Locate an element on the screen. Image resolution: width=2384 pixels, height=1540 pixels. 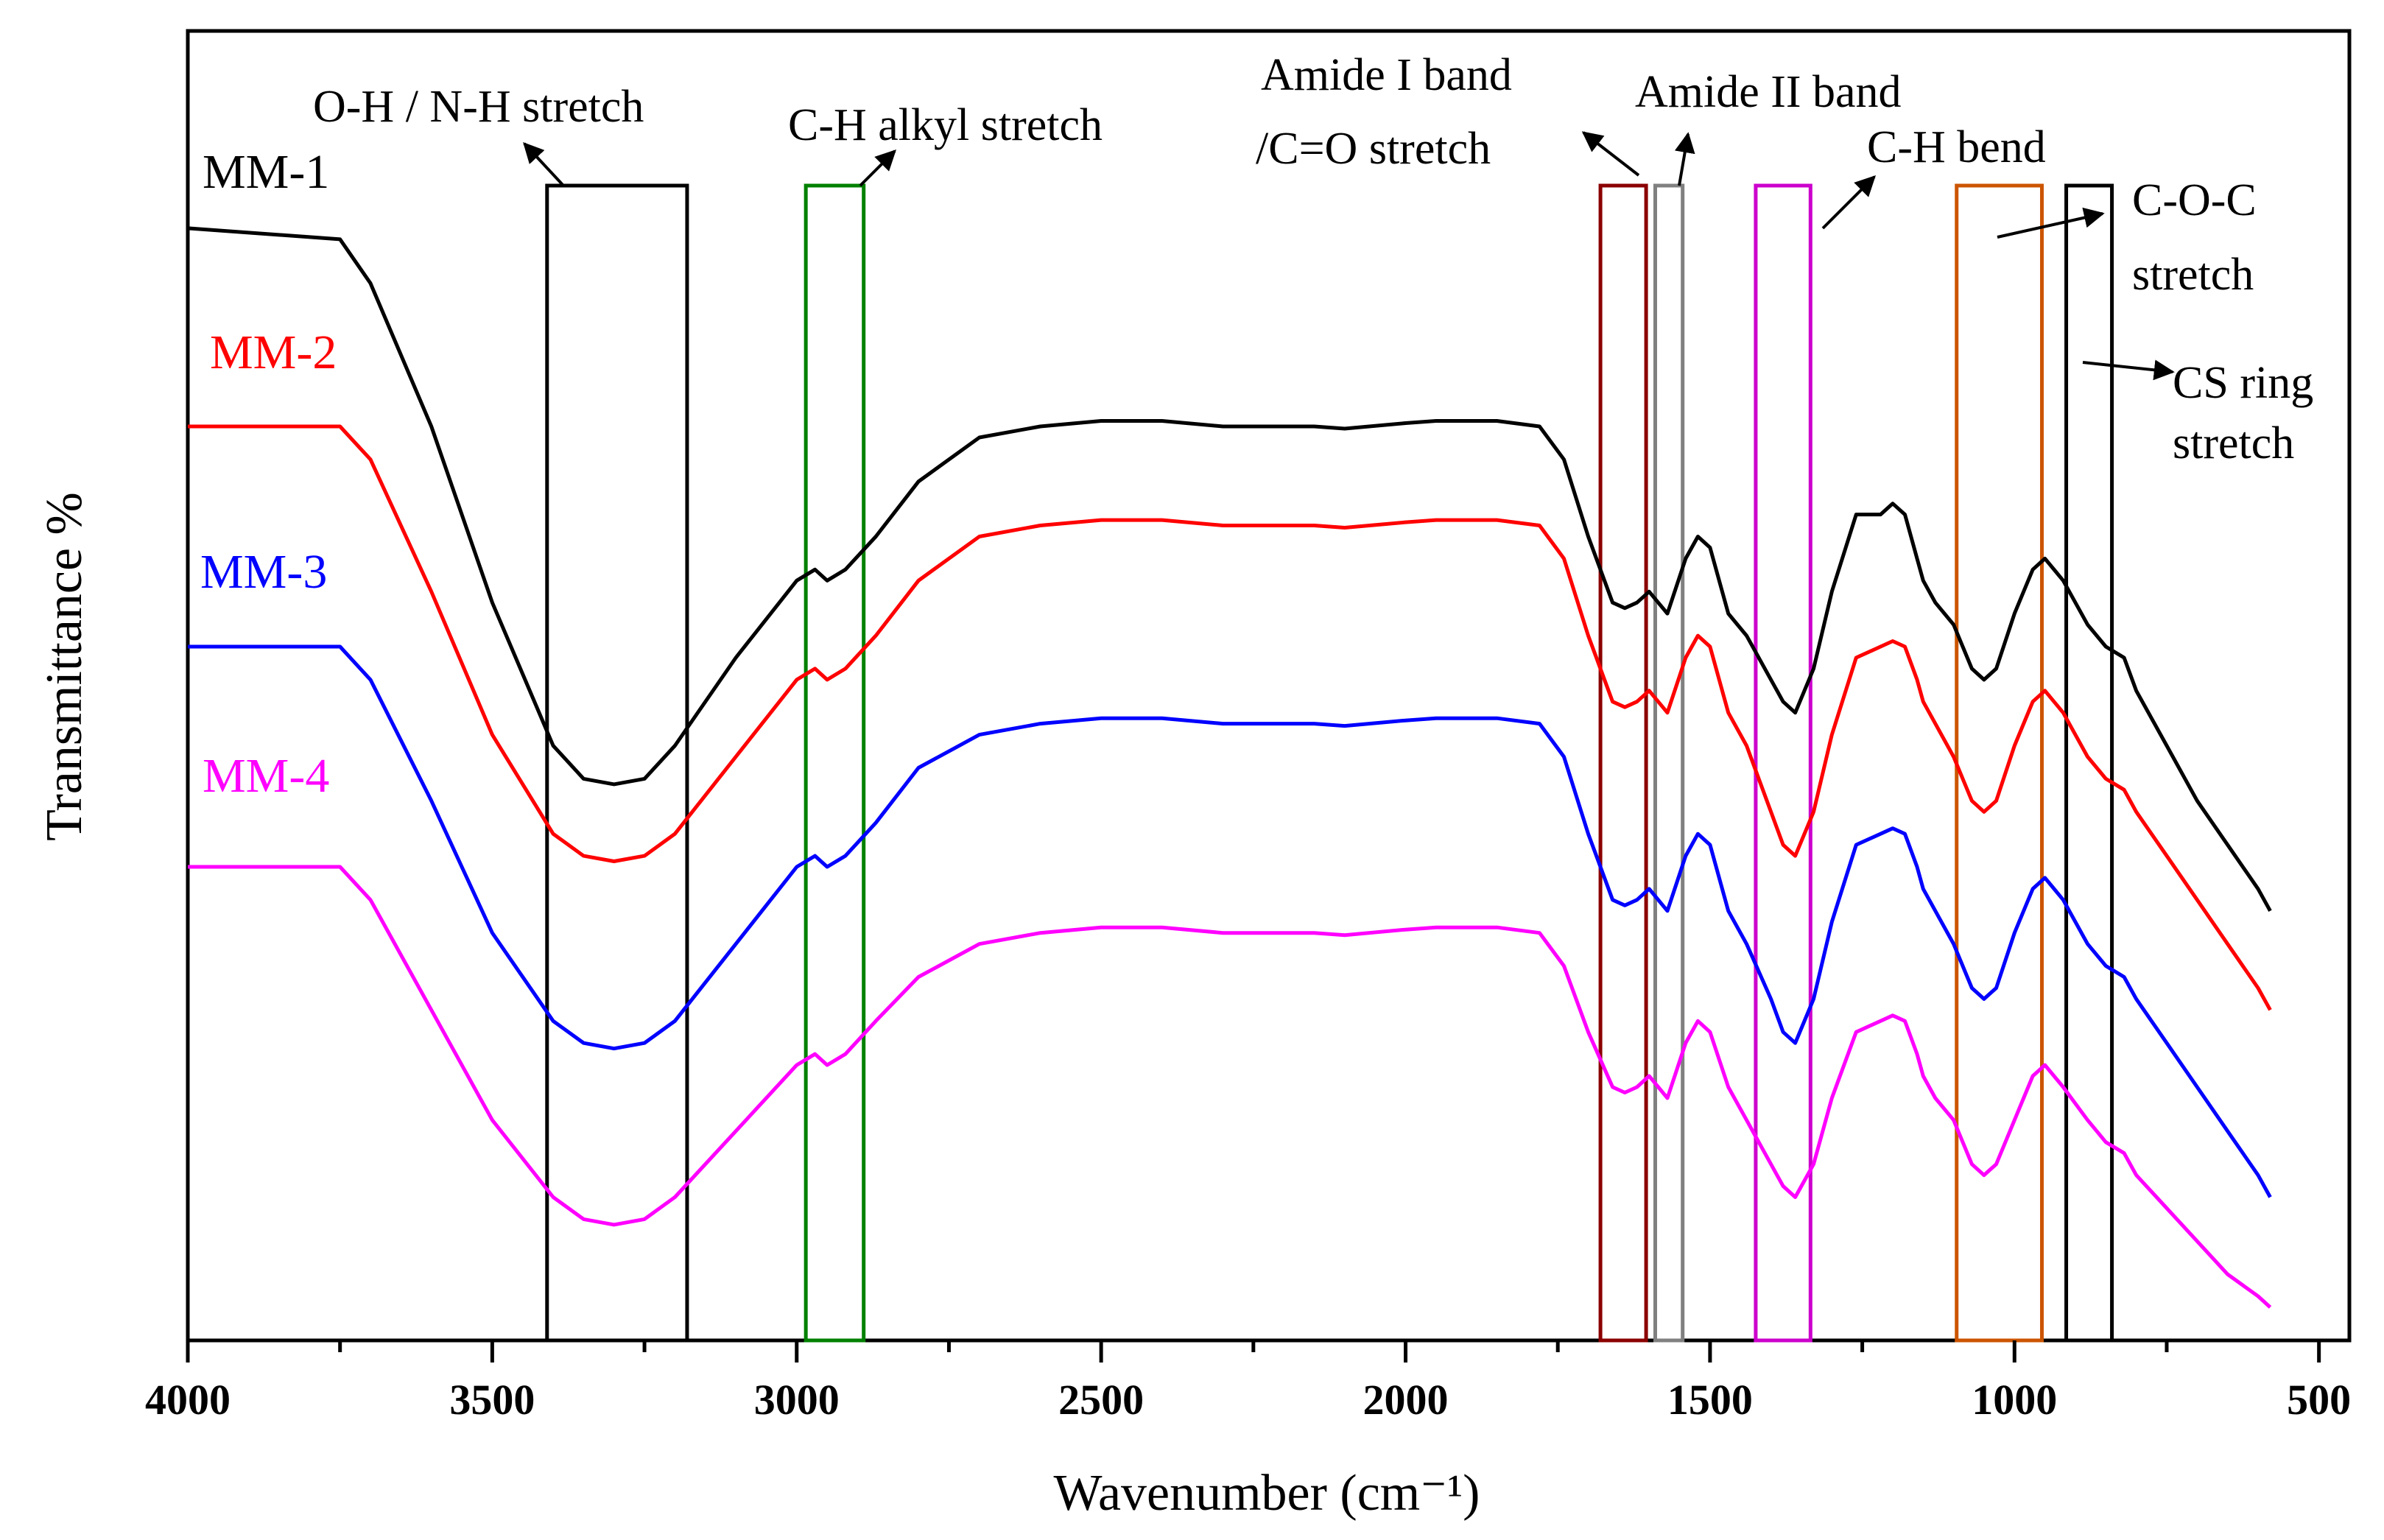
series-label-mm1: MM-1 is located at coordinates (266, 172).